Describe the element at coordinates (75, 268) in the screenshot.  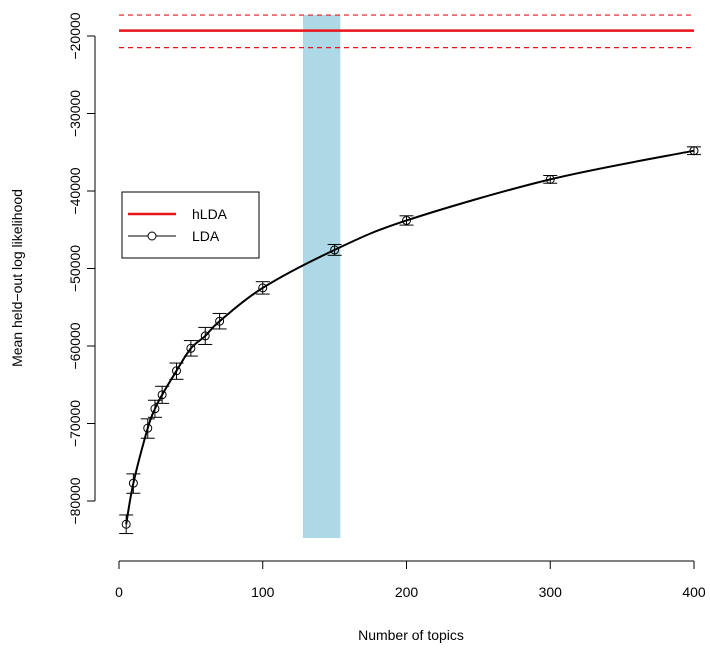
I see `y-tick-label: −50000` at that location.